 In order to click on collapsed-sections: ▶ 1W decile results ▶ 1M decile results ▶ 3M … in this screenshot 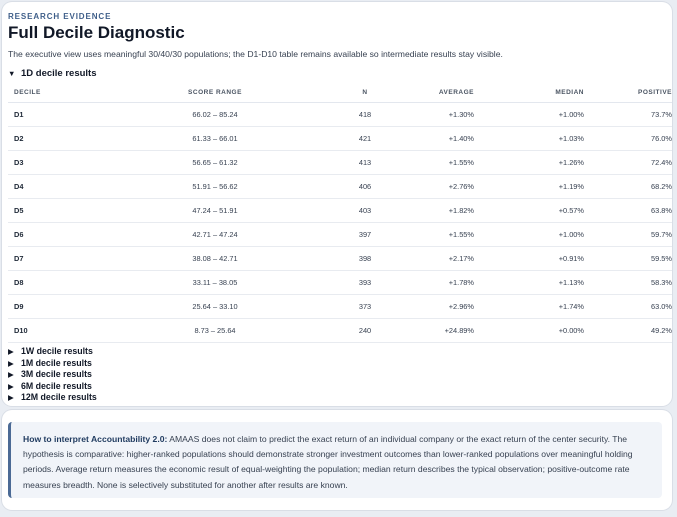, I will do `click(337, 375)`.